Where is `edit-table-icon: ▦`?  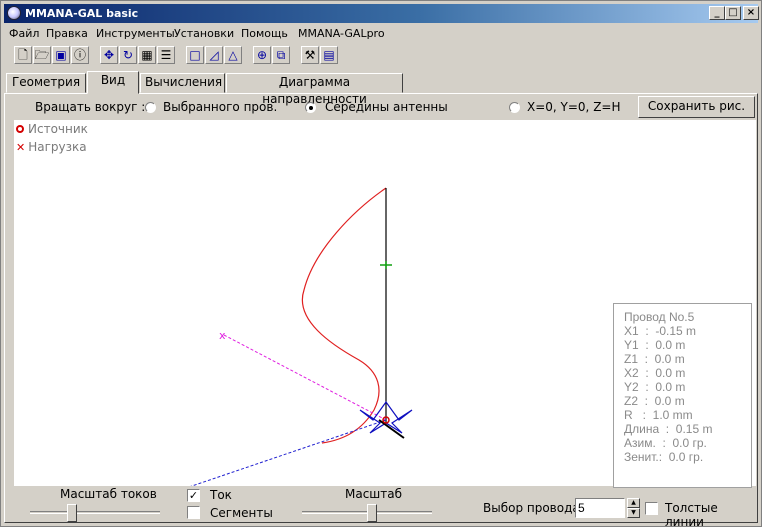 edit-table-icon: ▦ is located at coordinates (147, 55).